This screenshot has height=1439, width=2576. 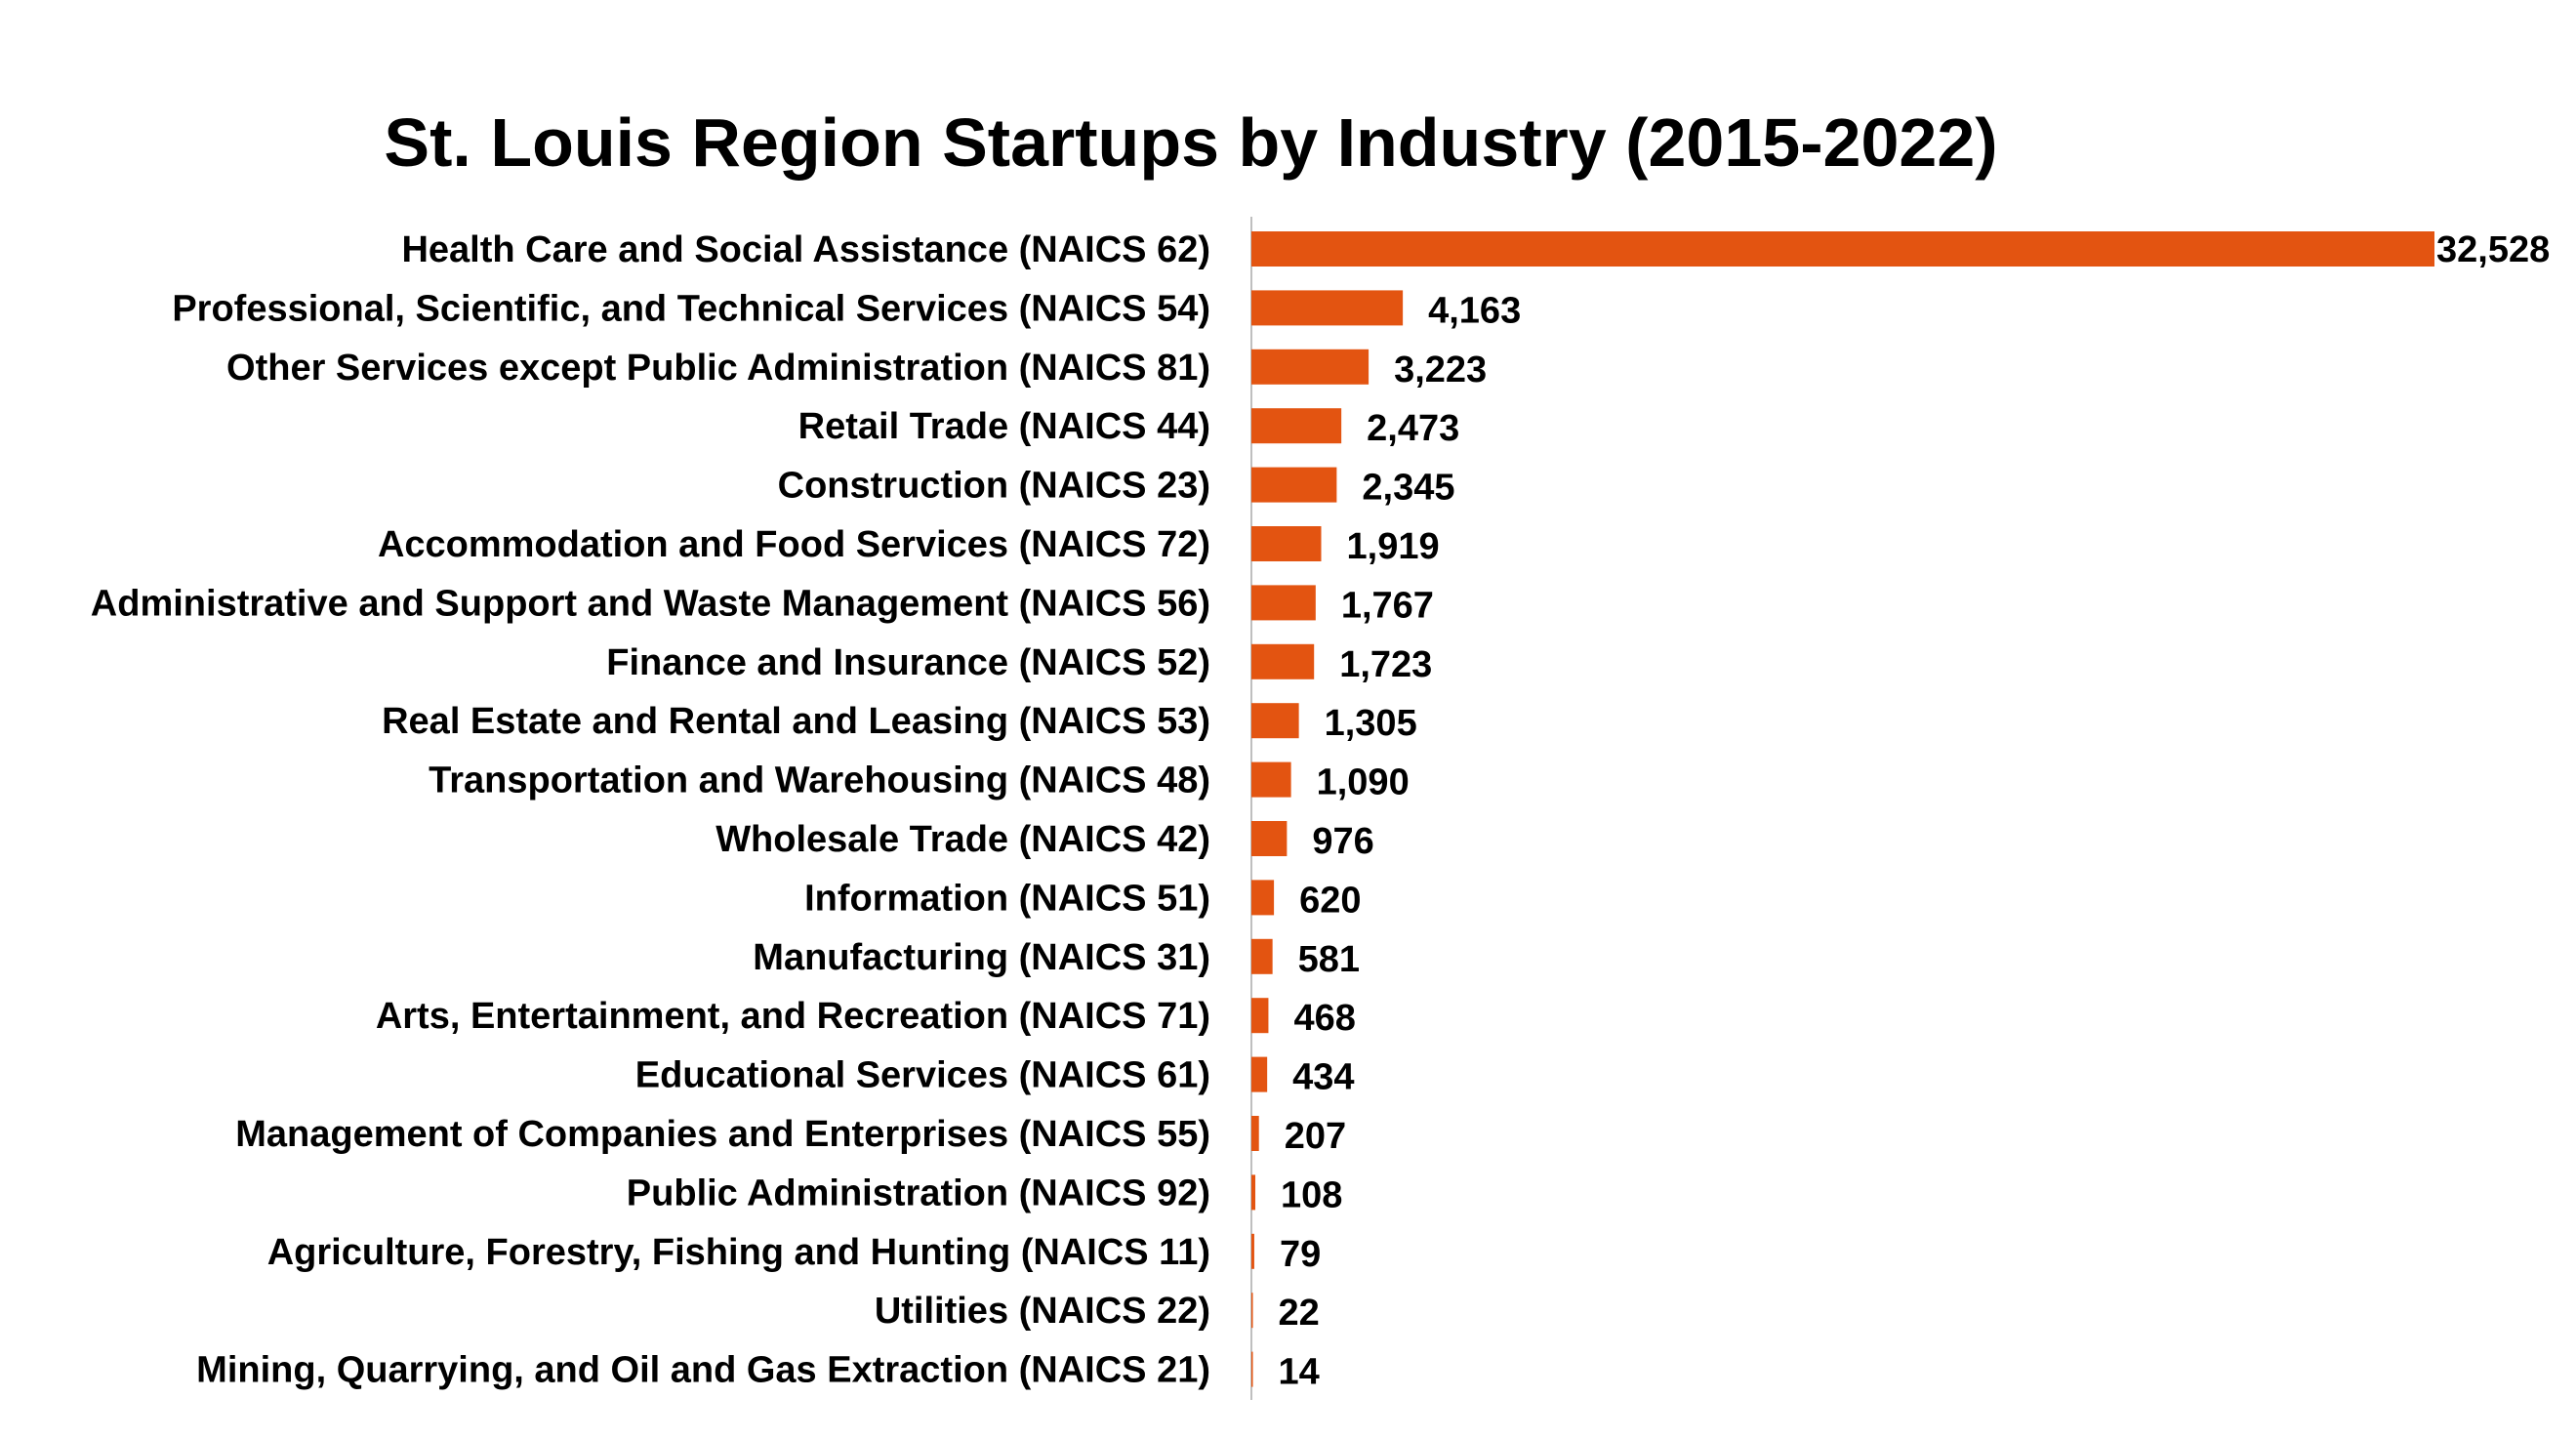 What do you see at coordinates (1324, 1019) in the screenshot?
I see `value-label: 468` at bounding box center [1324, 1019].